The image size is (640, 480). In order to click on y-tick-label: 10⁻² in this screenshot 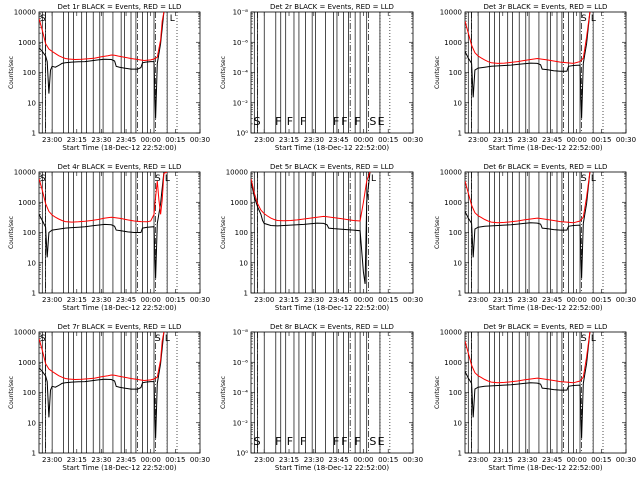, I will do `click(241, 423)`.